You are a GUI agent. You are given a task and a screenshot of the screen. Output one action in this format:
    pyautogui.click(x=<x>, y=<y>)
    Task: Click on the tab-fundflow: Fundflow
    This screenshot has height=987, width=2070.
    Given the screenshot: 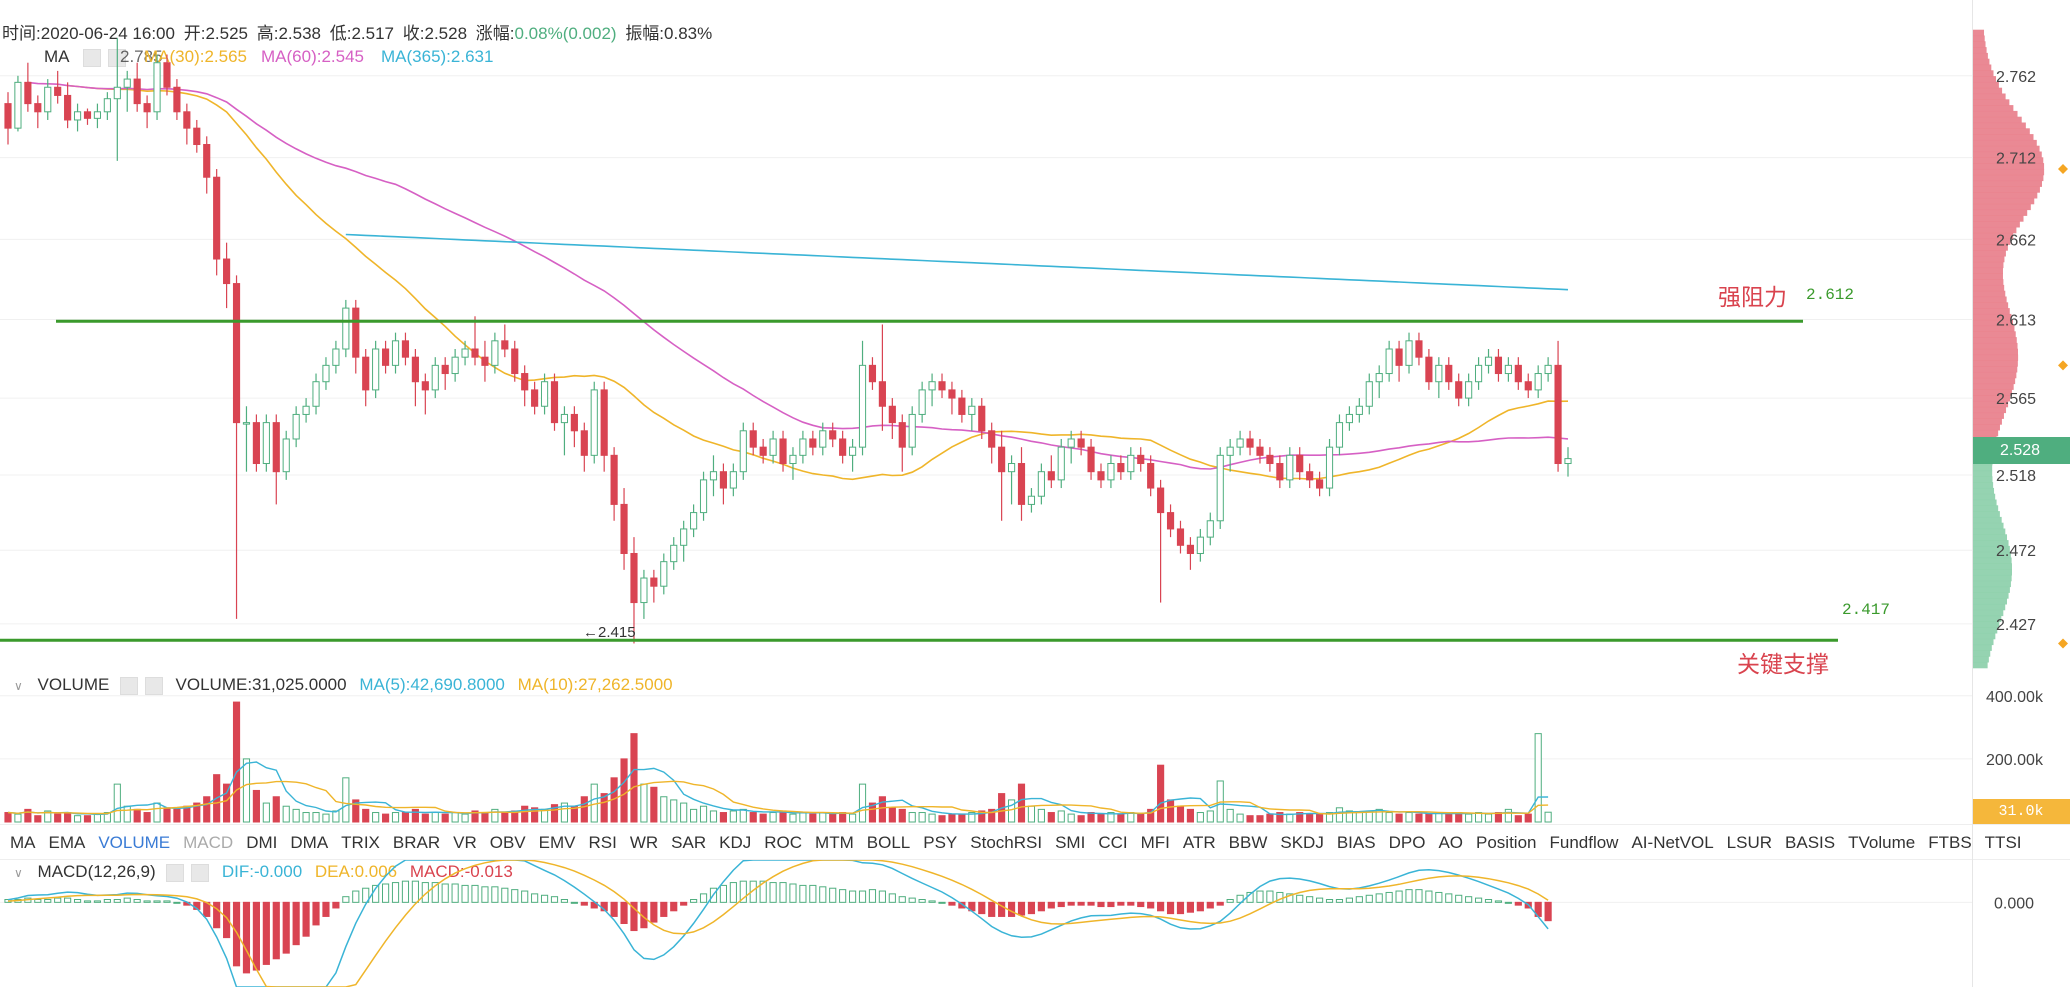 What is the action you would take?
    pyautogui.click(x=1584, y=842)
    